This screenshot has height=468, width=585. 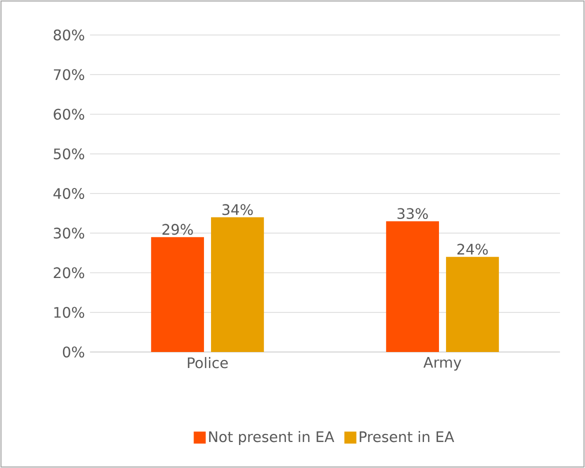 I want to click on y-tick-label: 50%, so click(x=69, y=154).